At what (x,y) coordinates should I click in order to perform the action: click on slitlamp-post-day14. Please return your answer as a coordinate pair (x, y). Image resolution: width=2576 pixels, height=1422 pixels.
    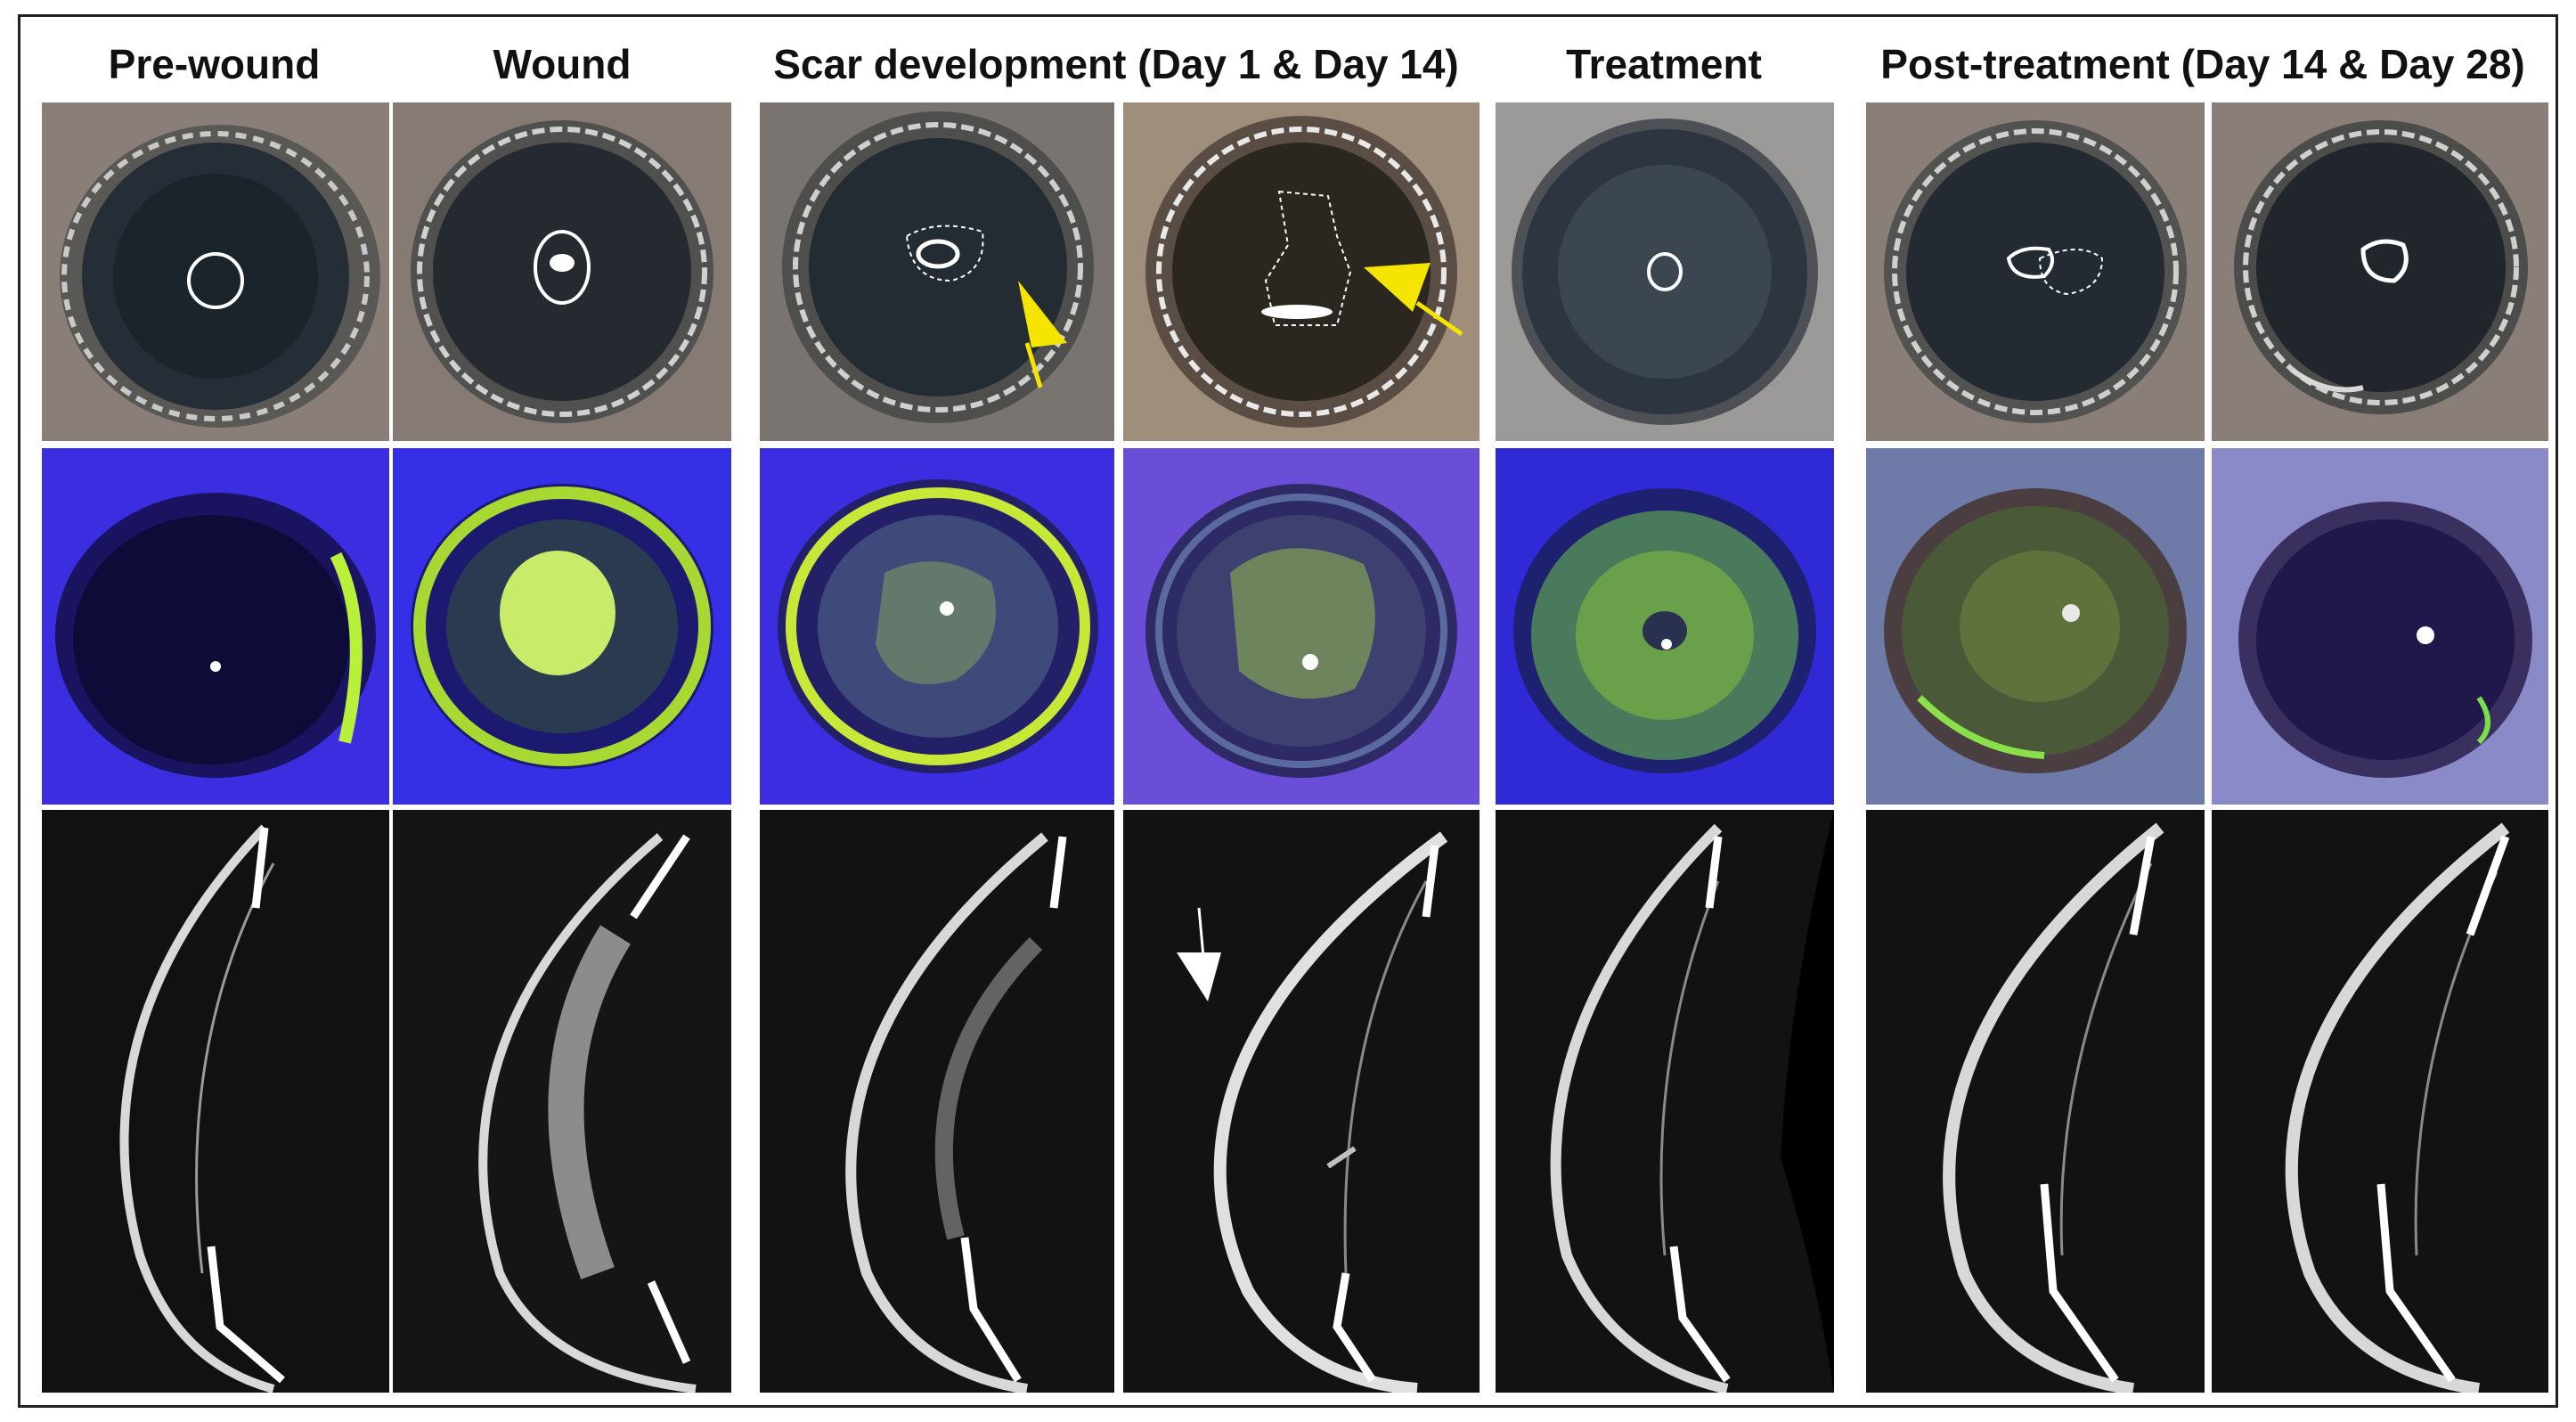
    Looking at the image, I should click on (2035, 271).